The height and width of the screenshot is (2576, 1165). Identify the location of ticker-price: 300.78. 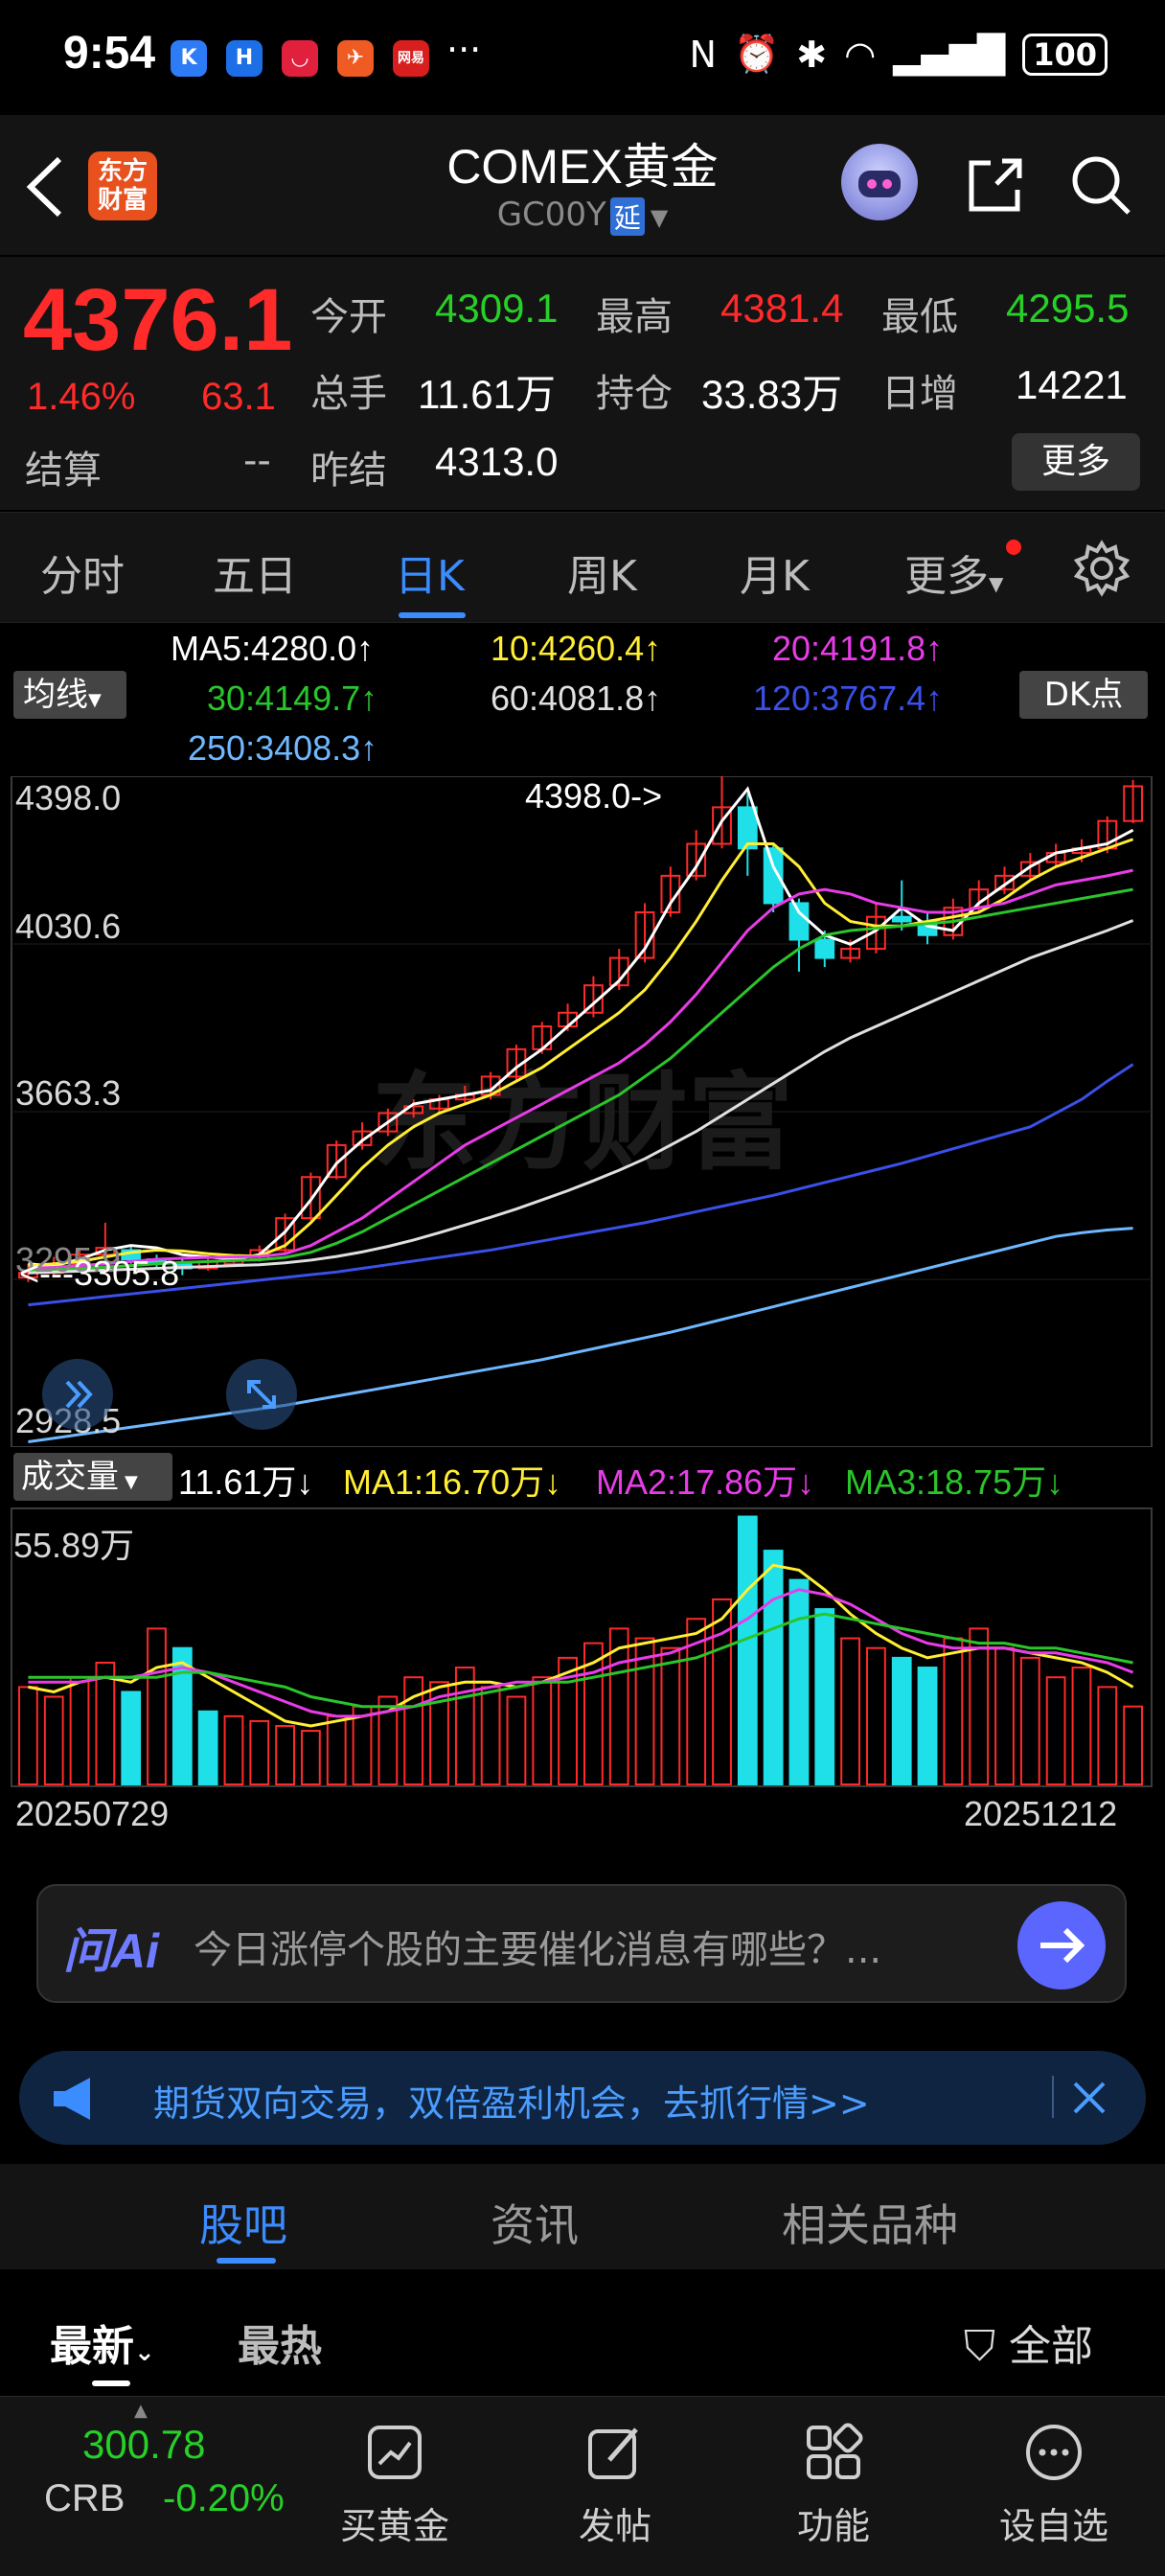
(144, 2444).